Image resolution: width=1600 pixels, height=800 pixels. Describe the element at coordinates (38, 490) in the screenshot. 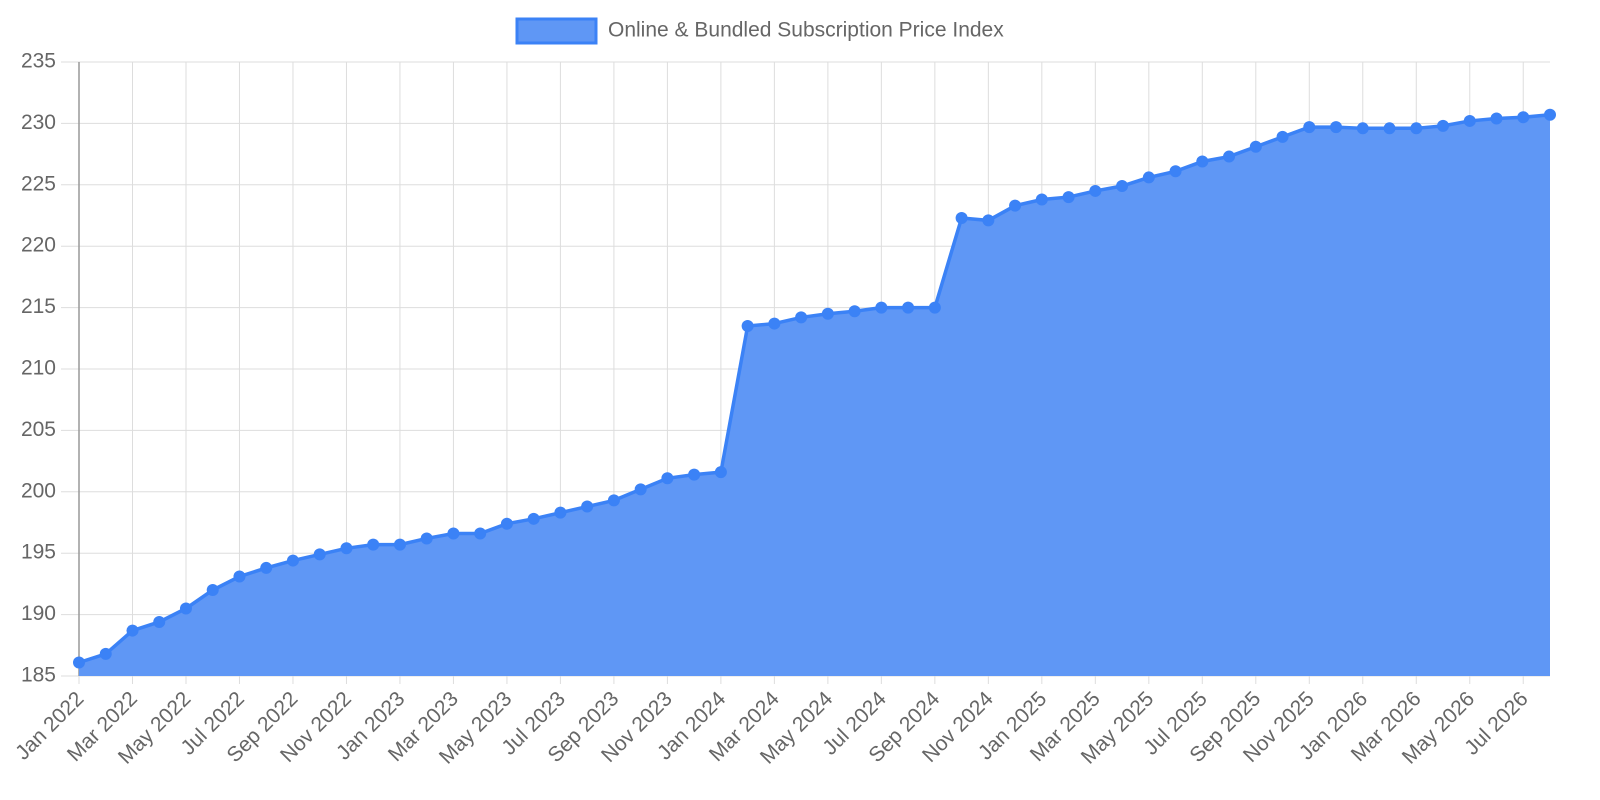

I see `y-tick-label: 200` at that location.